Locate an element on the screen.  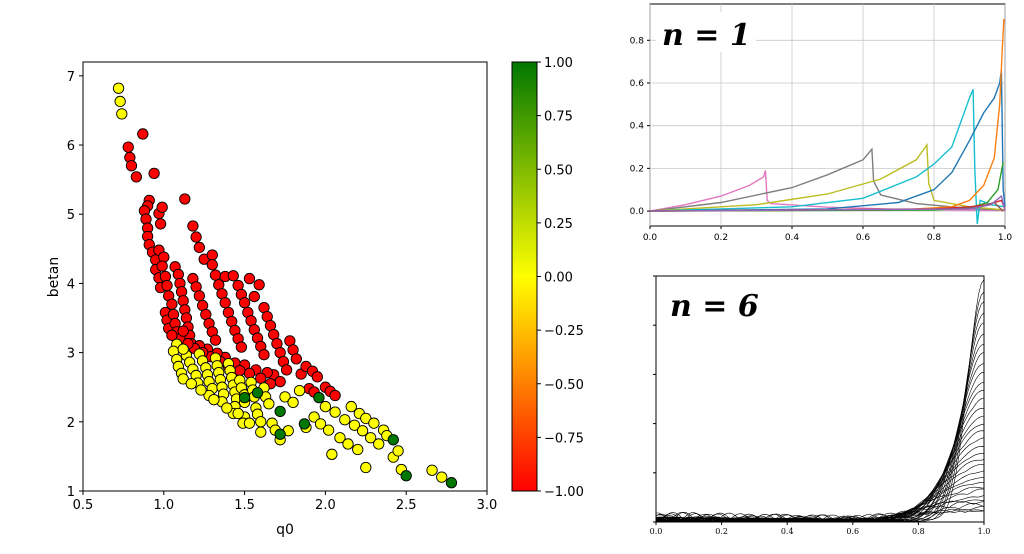
n1-y-ticks: 0.0 0.2 0.4 0.6 0.8 is located at coordinates (640, 126).